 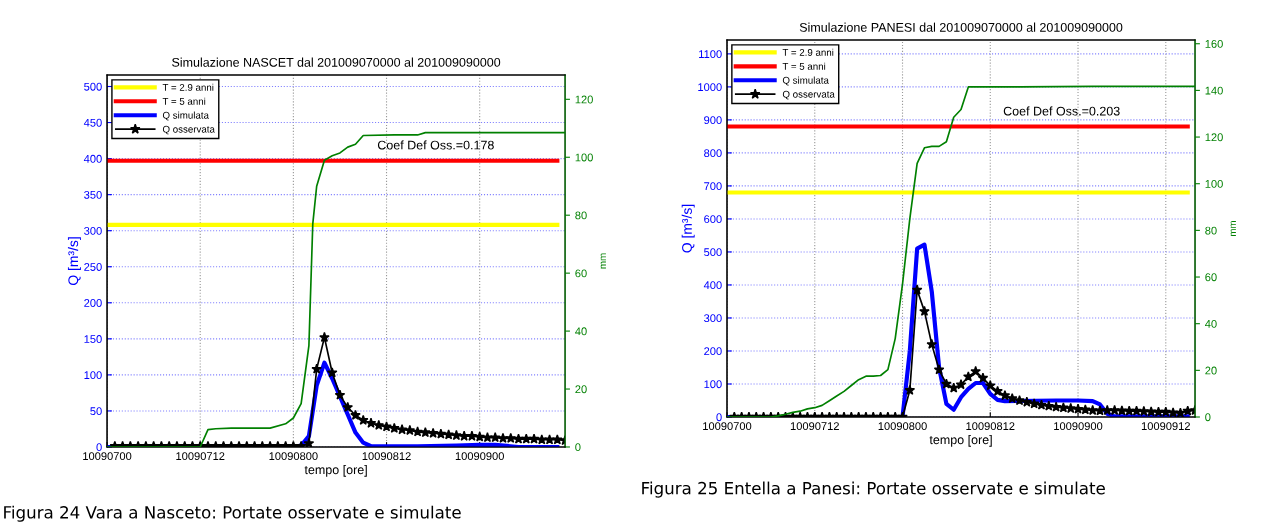 What do you see at coordinates (96, 411) in the screenshot?
I see `y-tick-label: 50` at bounding box center [96, 411].